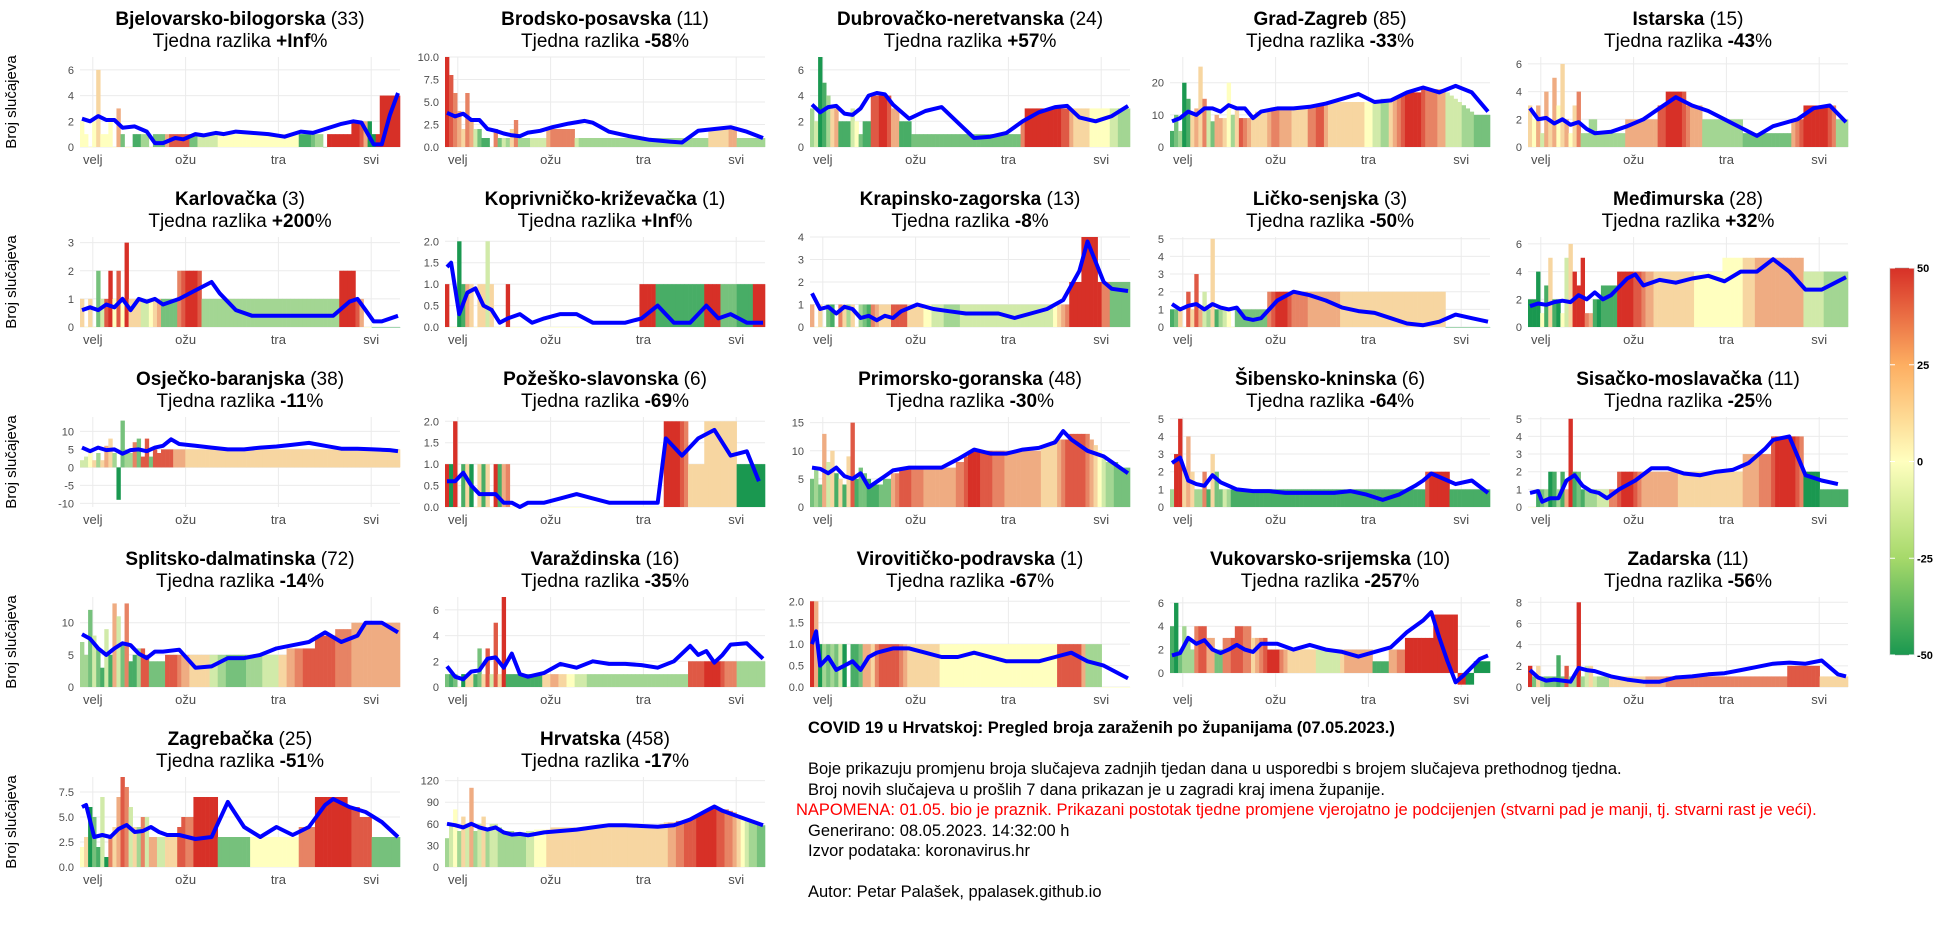 This screenshot has height=936, width=1944. What do you see at coordinates (939, 830) in the screenshot?
I see `info-generated: Generirano: 08.05.2023. 14:32:00 h` at bounding box center [939, 830].